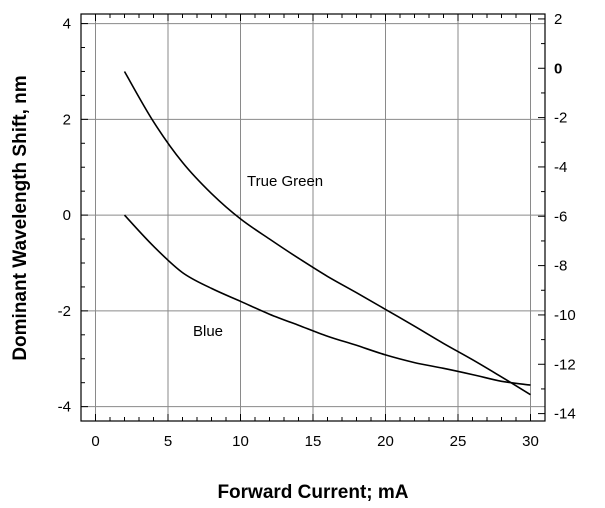 The width and height of the screenshot is (605, 508). What do you see at coordinates (64, 407) in the screenshot?
I see `y-tick-label: -4` at bounding box center [64, 407].